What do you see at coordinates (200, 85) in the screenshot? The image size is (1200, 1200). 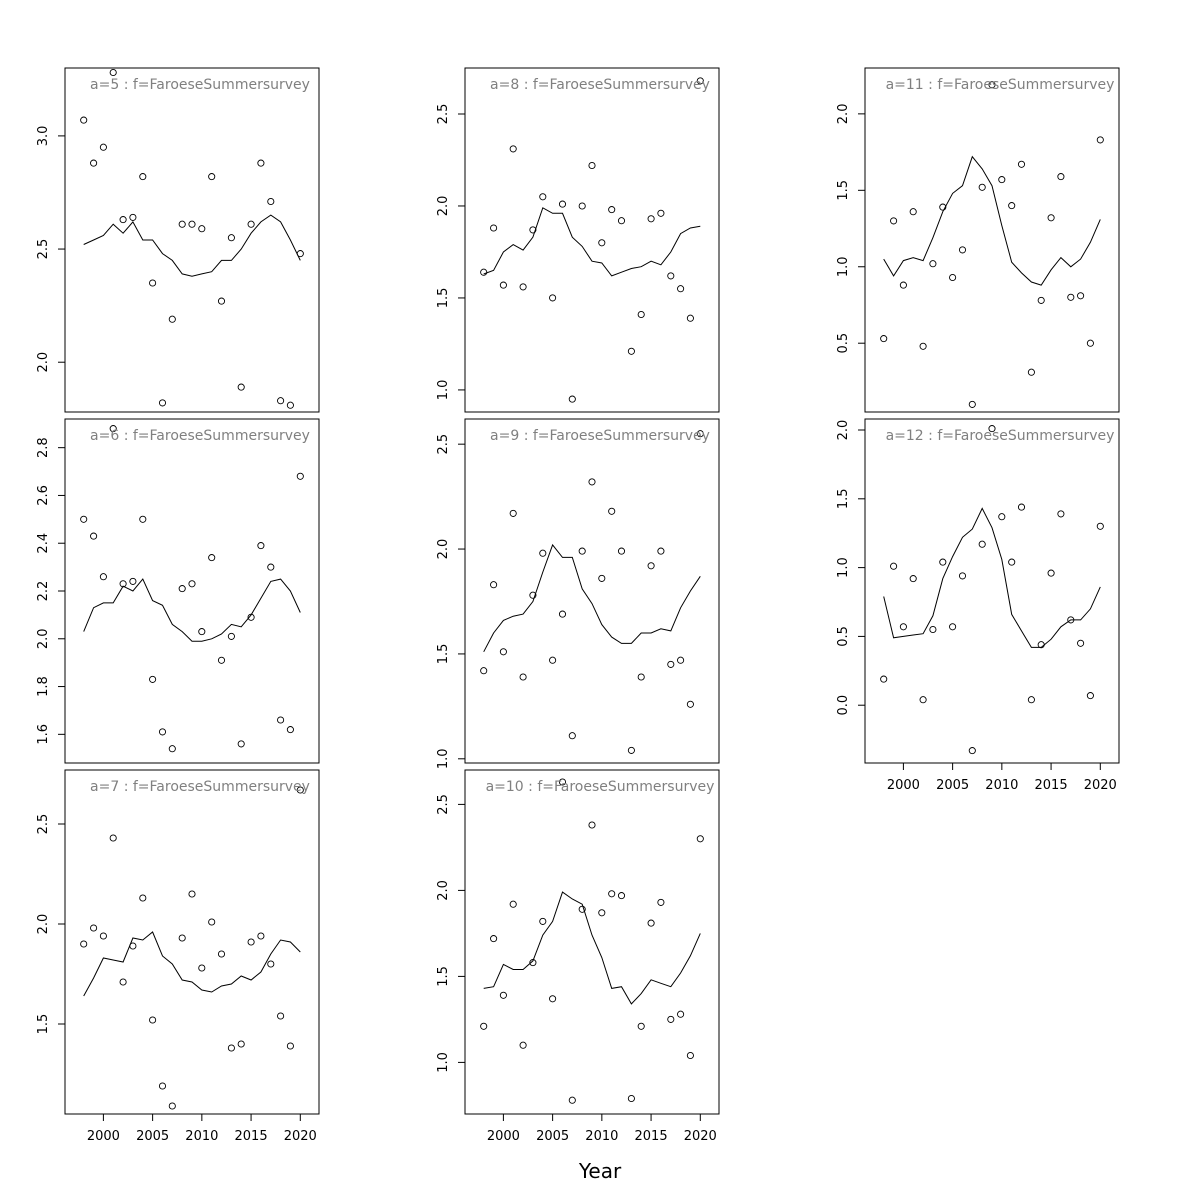 I see `panel-title: a=5 : f=FaroeseSummersurvey` at bounding box center [200, 85].